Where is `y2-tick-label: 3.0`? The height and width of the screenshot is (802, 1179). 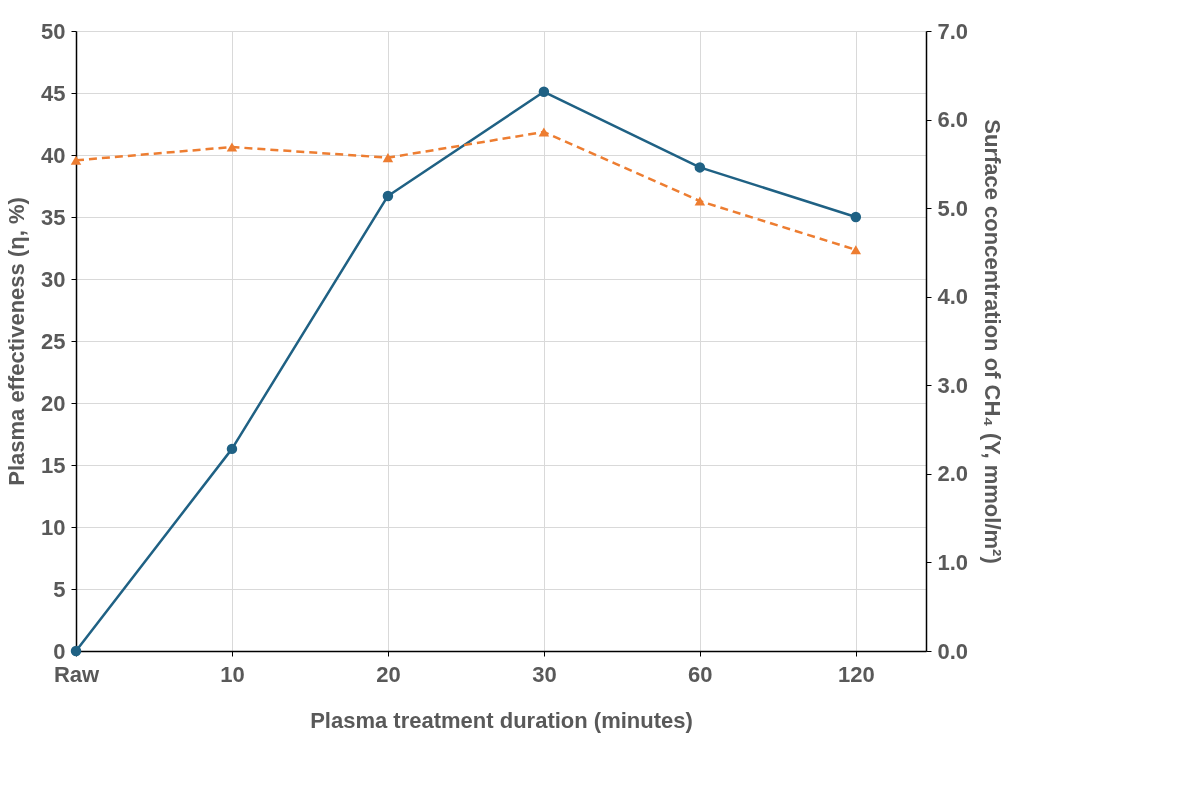
y2-tick-label: 3.0 is located at coordinates (953, 385).